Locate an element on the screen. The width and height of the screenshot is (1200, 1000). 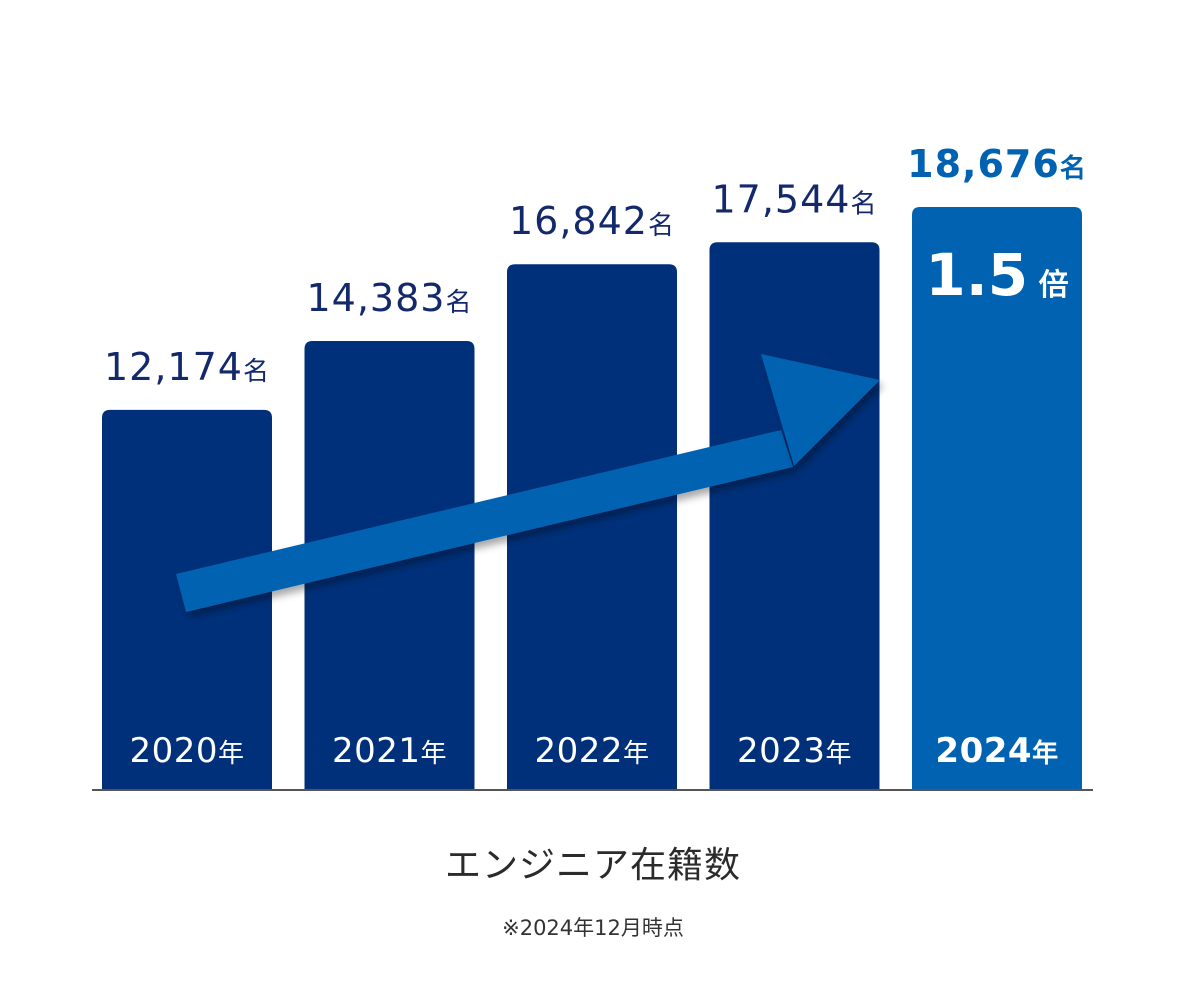
value-label-2023: 17,544名 is located at coordinates (795, 199).